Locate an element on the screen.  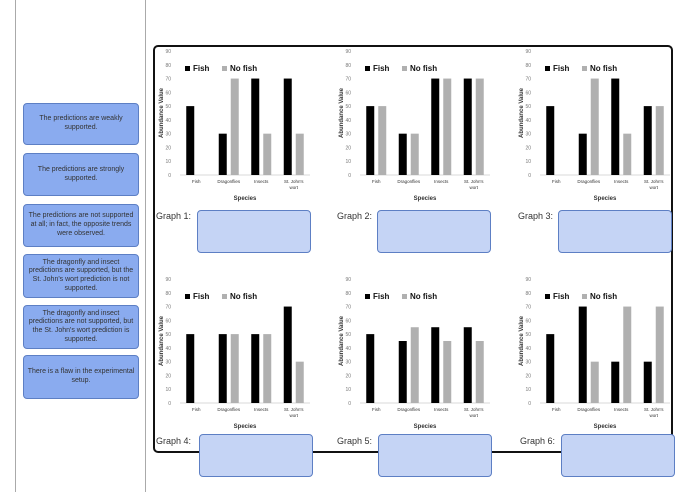
graph-label-6: Graph 6: is located at coordinates (538, 441).